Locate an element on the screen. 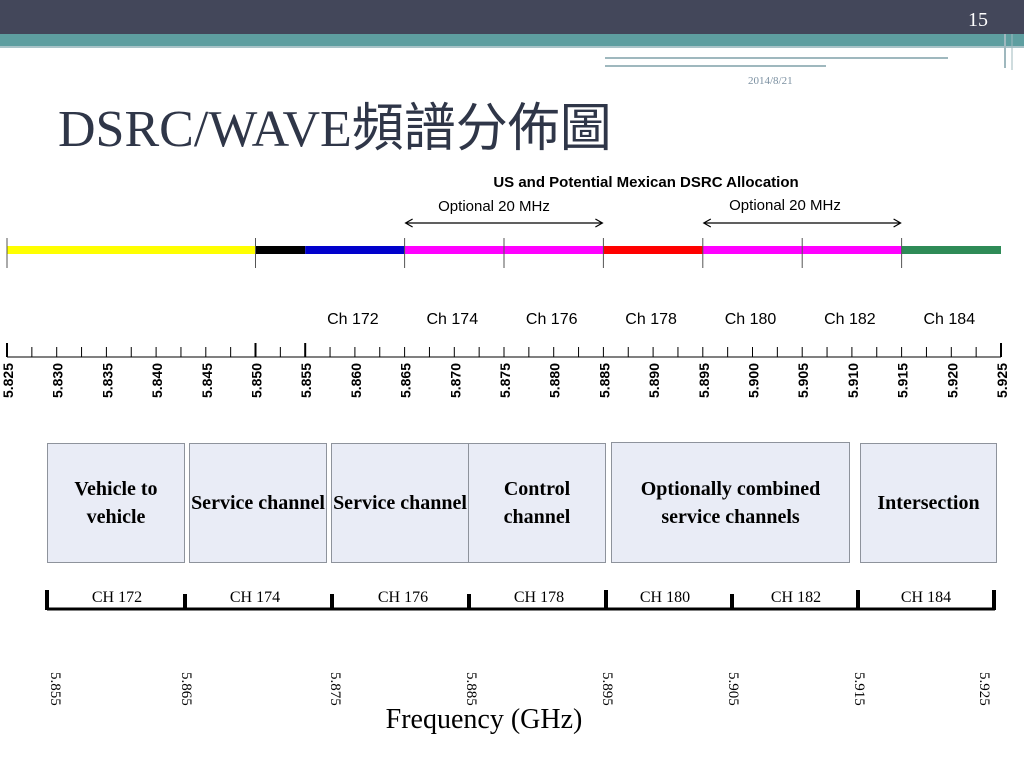 This screenshot has width=1024, height=768. lower-freq-5885: 5.885 is located at coordinates (471, 689).